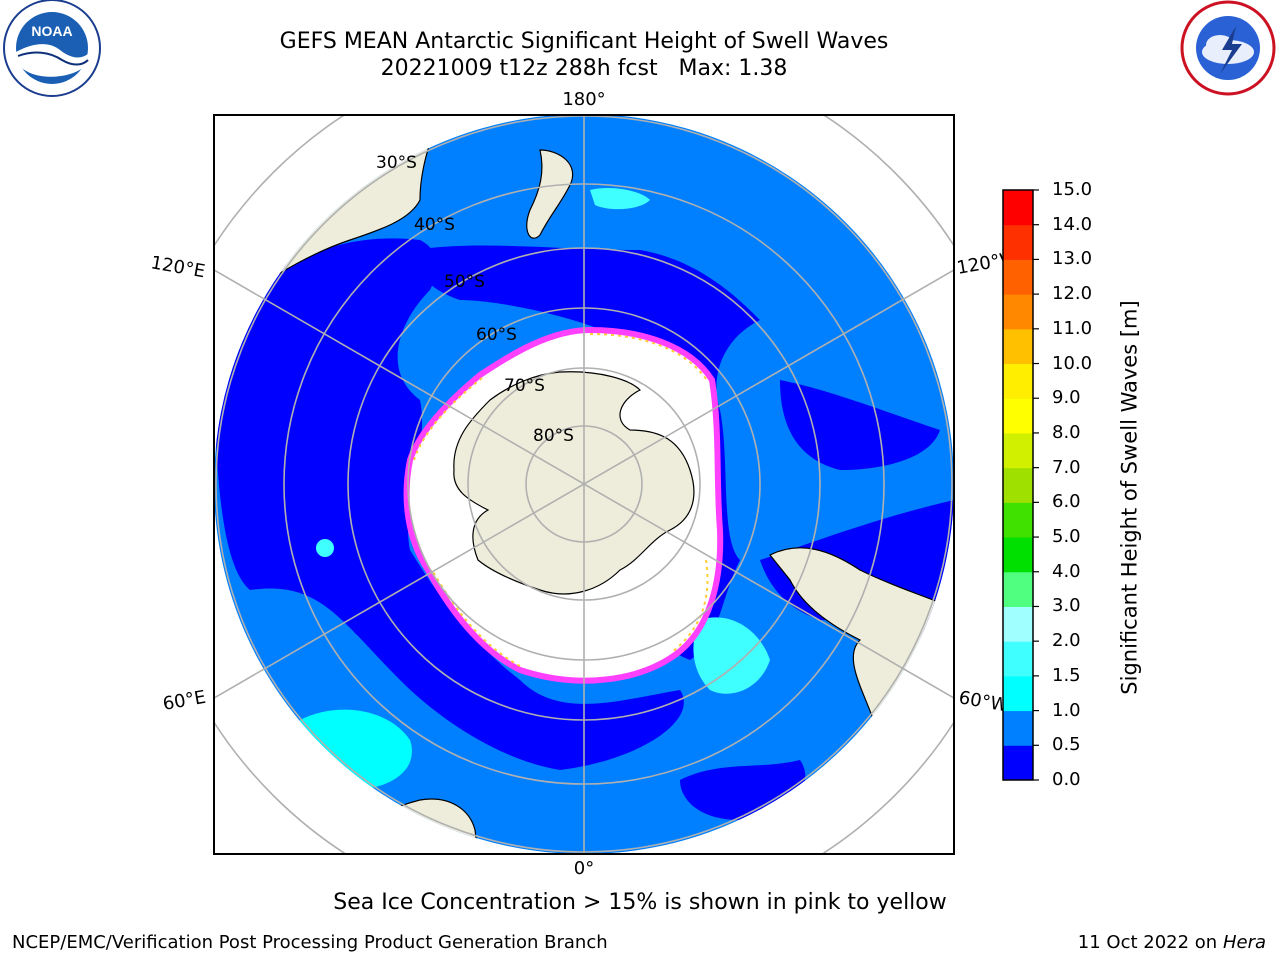  Describe the element at coordinates (1066, 606) in the screenshot. I see `colorbar-tick-label: 3.0` at that location.